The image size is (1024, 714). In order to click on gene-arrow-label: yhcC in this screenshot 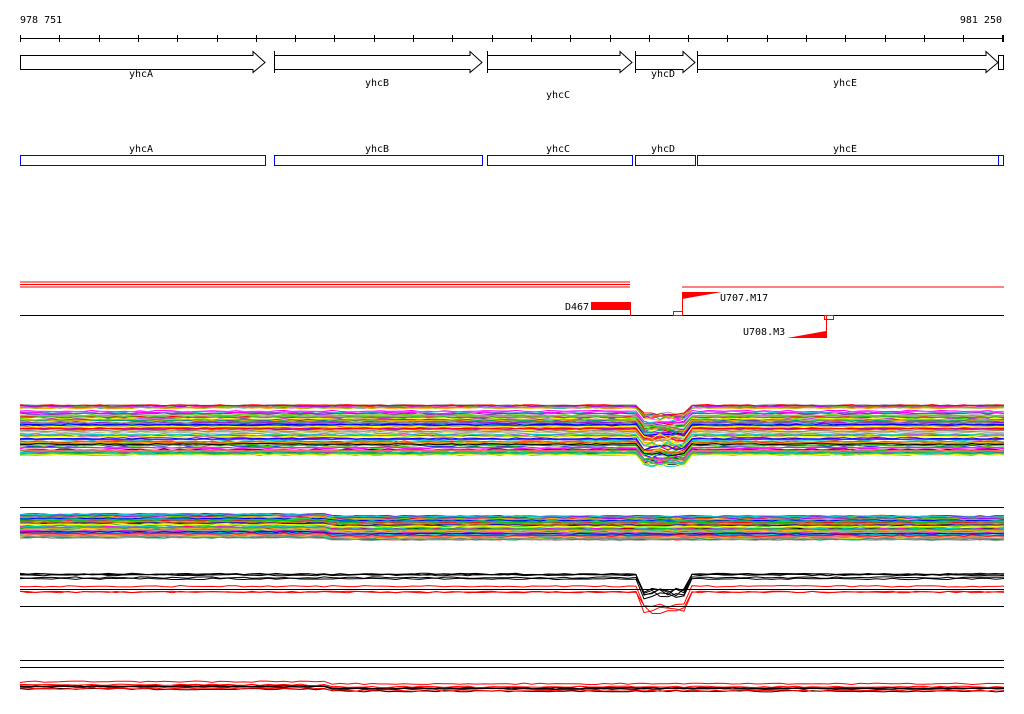, I will do `click(558, 95)`.